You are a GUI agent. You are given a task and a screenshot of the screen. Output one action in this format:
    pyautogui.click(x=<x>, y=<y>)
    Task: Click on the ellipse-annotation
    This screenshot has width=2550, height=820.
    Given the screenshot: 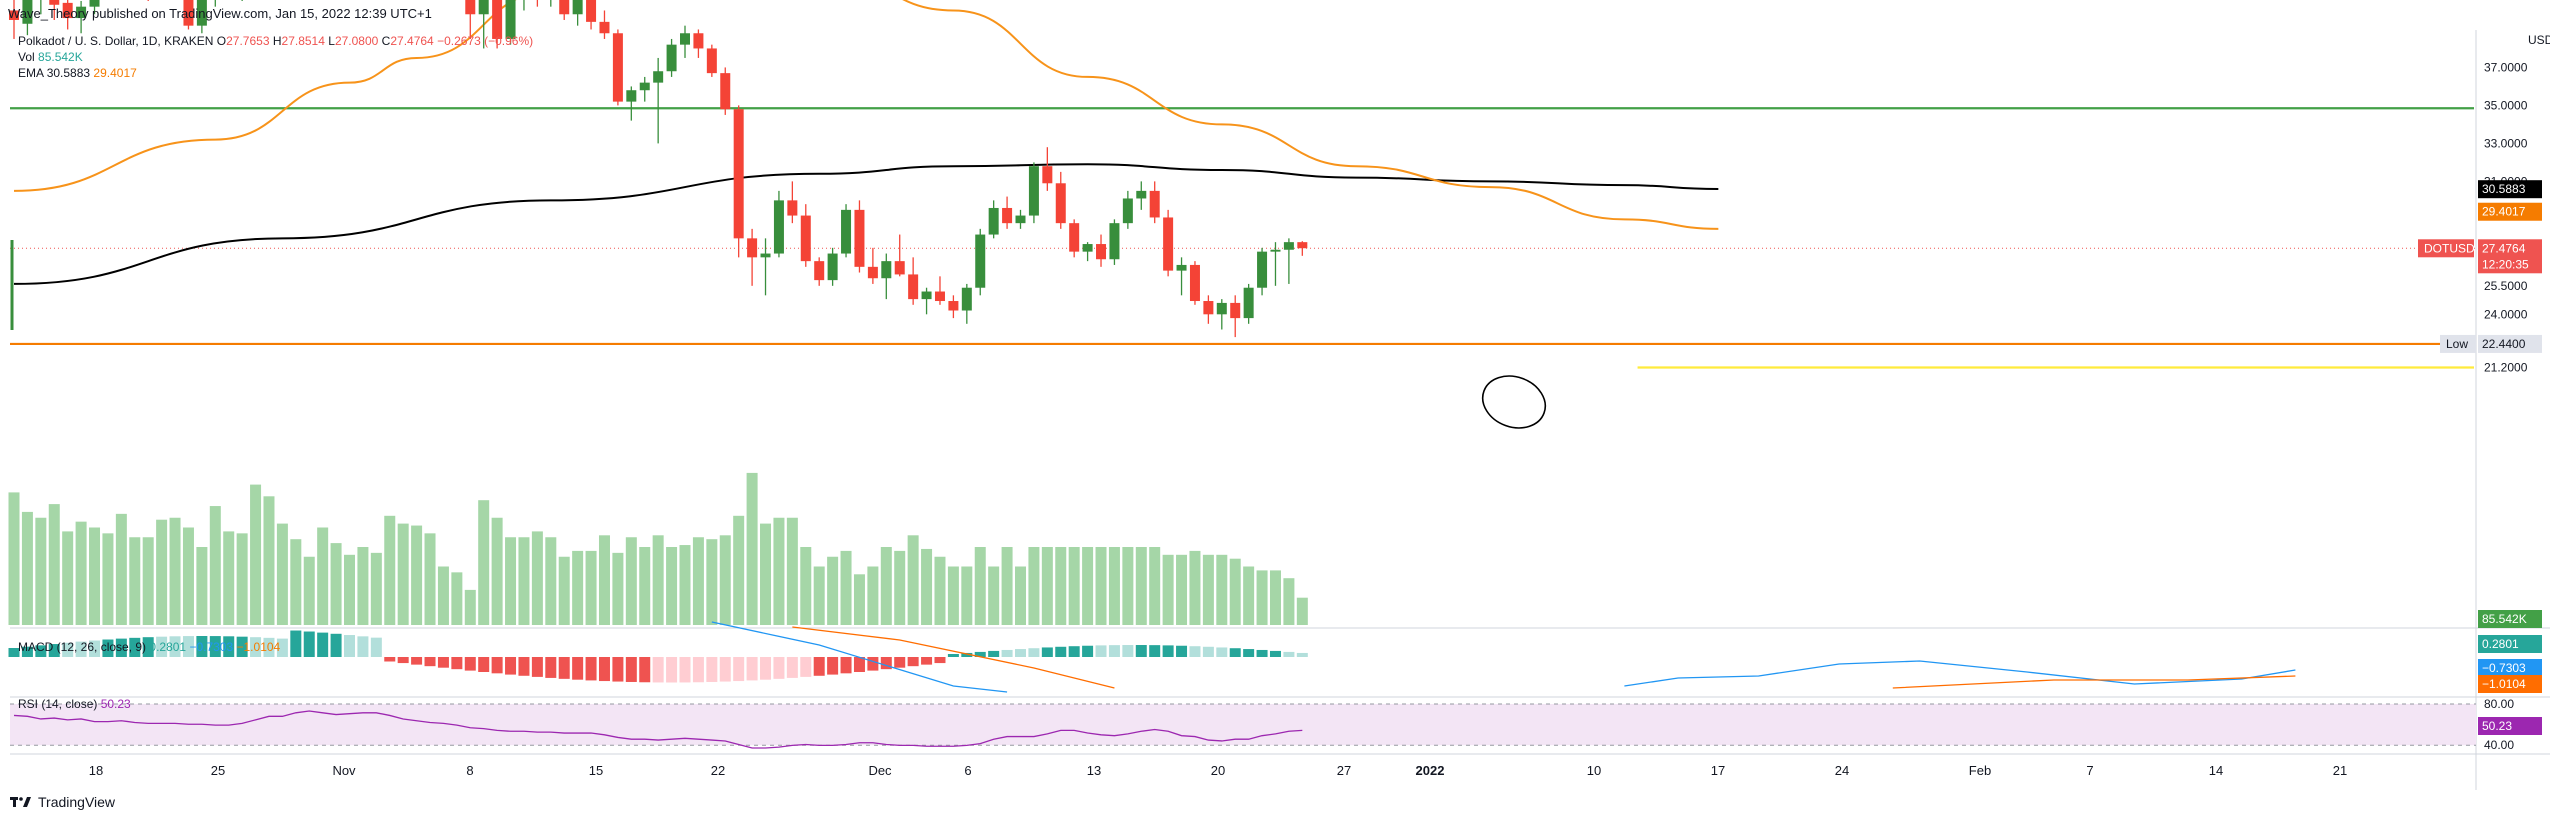 What is the action you would take?
    pyautogui.click(x=1513, y=402)
    